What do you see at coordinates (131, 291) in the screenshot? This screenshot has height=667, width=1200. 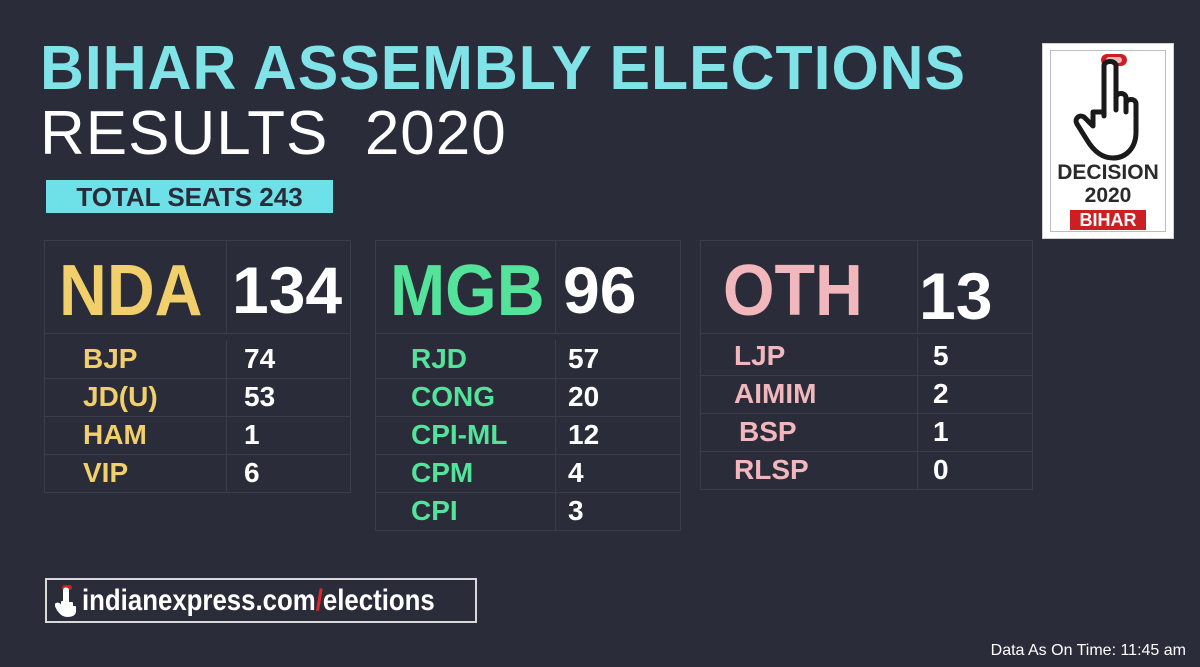 I see `alliance-name-nda: NDA` at bounding box center [131, 291].